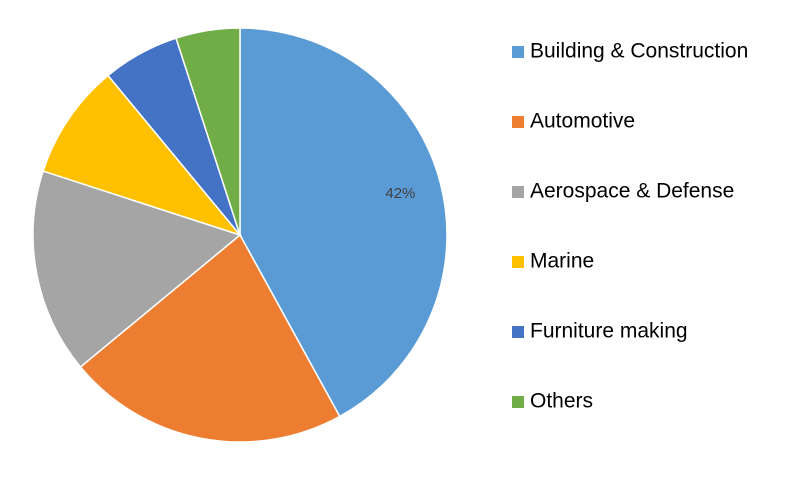 The image size is (800, 480). I want to click on legend-label: Furniture making, so click(609, 331).